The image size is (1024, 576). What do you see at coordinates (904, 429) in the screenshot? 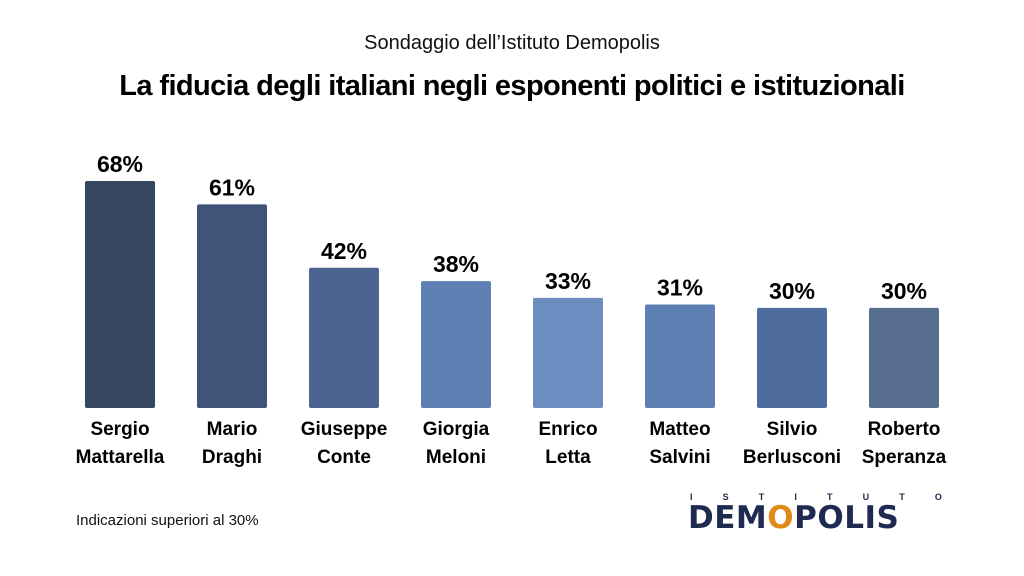
I see `category-label: Roberto` at bounding box center [904, 429].